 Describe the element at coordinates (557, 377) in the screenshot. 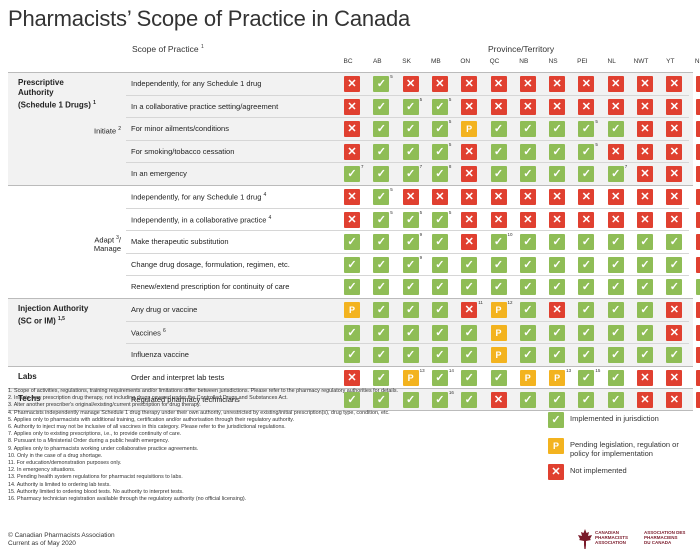

I see `status-cell-ns: P` at that location.